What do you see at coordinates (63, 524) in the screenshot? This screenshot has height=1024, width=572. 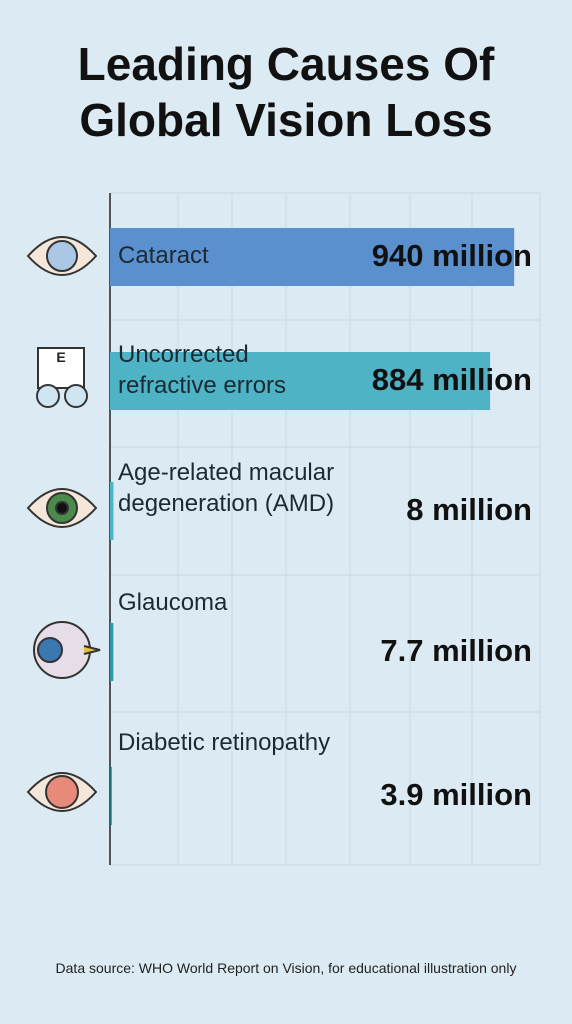 I see `icons: E` at bounding box center [63, 524].